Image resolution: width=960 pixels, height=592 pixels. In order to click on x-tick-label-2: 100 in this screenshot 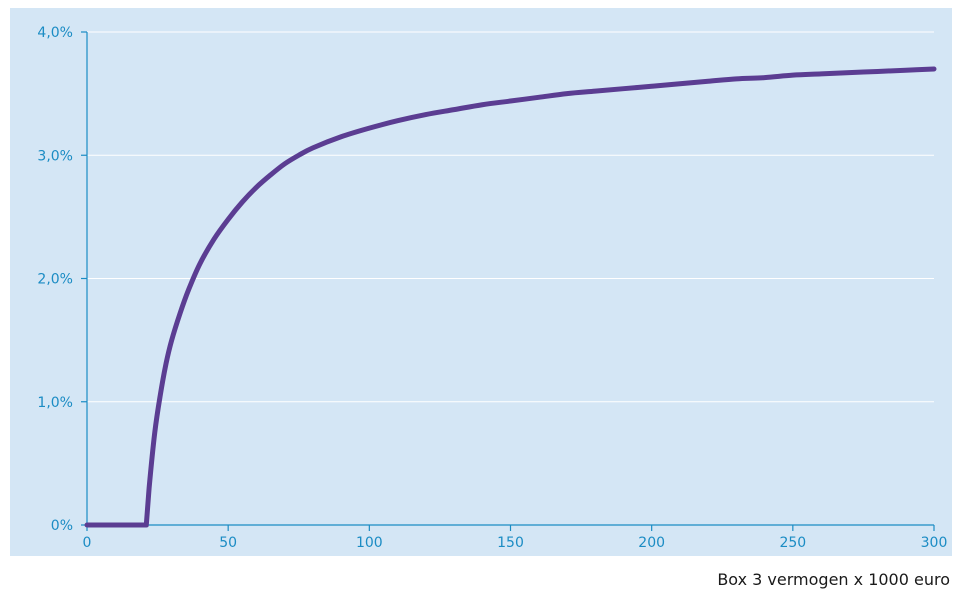, I will do `click(369, 543)`.